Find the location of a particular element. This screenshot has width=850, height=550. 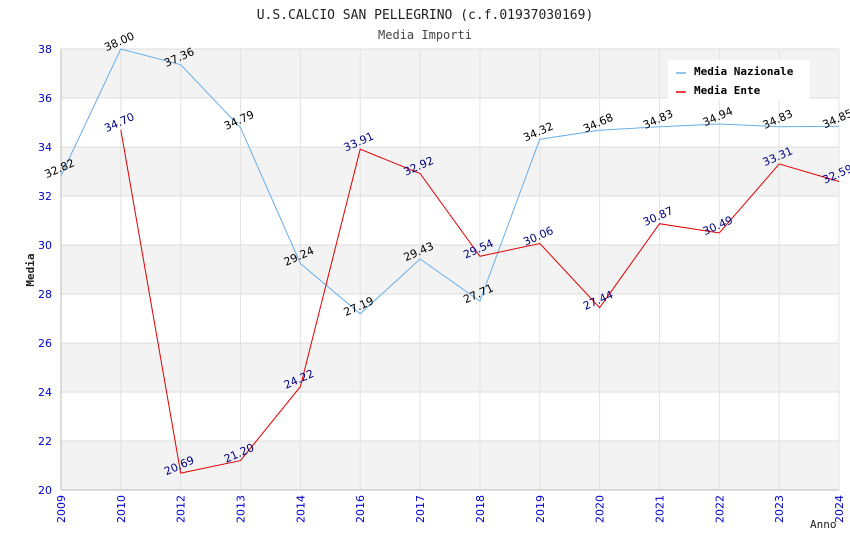

x-tick-label: 2019 is located at coordinates (540, 509).